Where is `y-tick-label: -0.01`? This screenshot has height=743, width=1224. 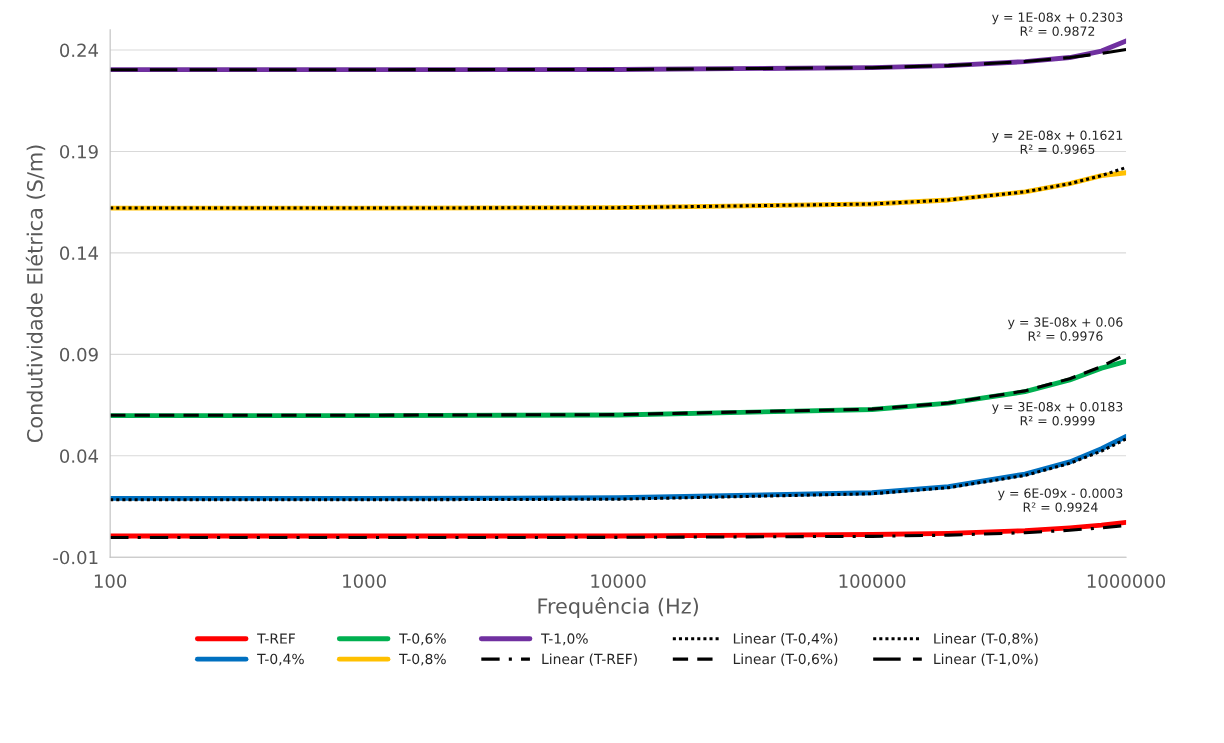 y-tick-label: -0.01 is located at coordinates (75, 557).